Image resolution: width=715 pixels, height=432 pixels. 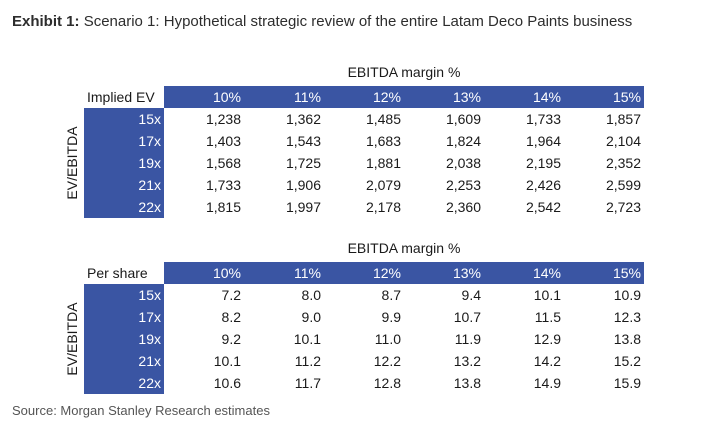 I want to click on value-cell: 8.7, so click(x=391, y=295).